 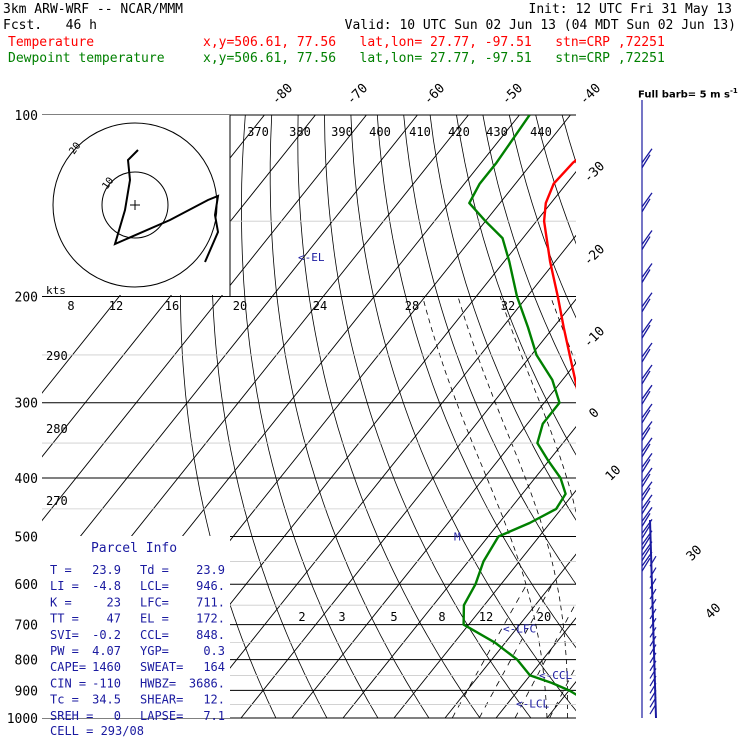 I want to click on theta-e-left-tick-label: 270, so click(x=57, y=501).